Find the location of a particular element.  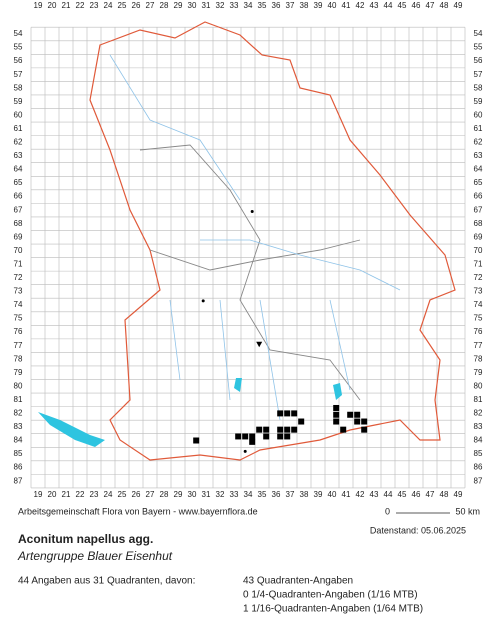

column-label: 31 is located at coordinates (206, 494).